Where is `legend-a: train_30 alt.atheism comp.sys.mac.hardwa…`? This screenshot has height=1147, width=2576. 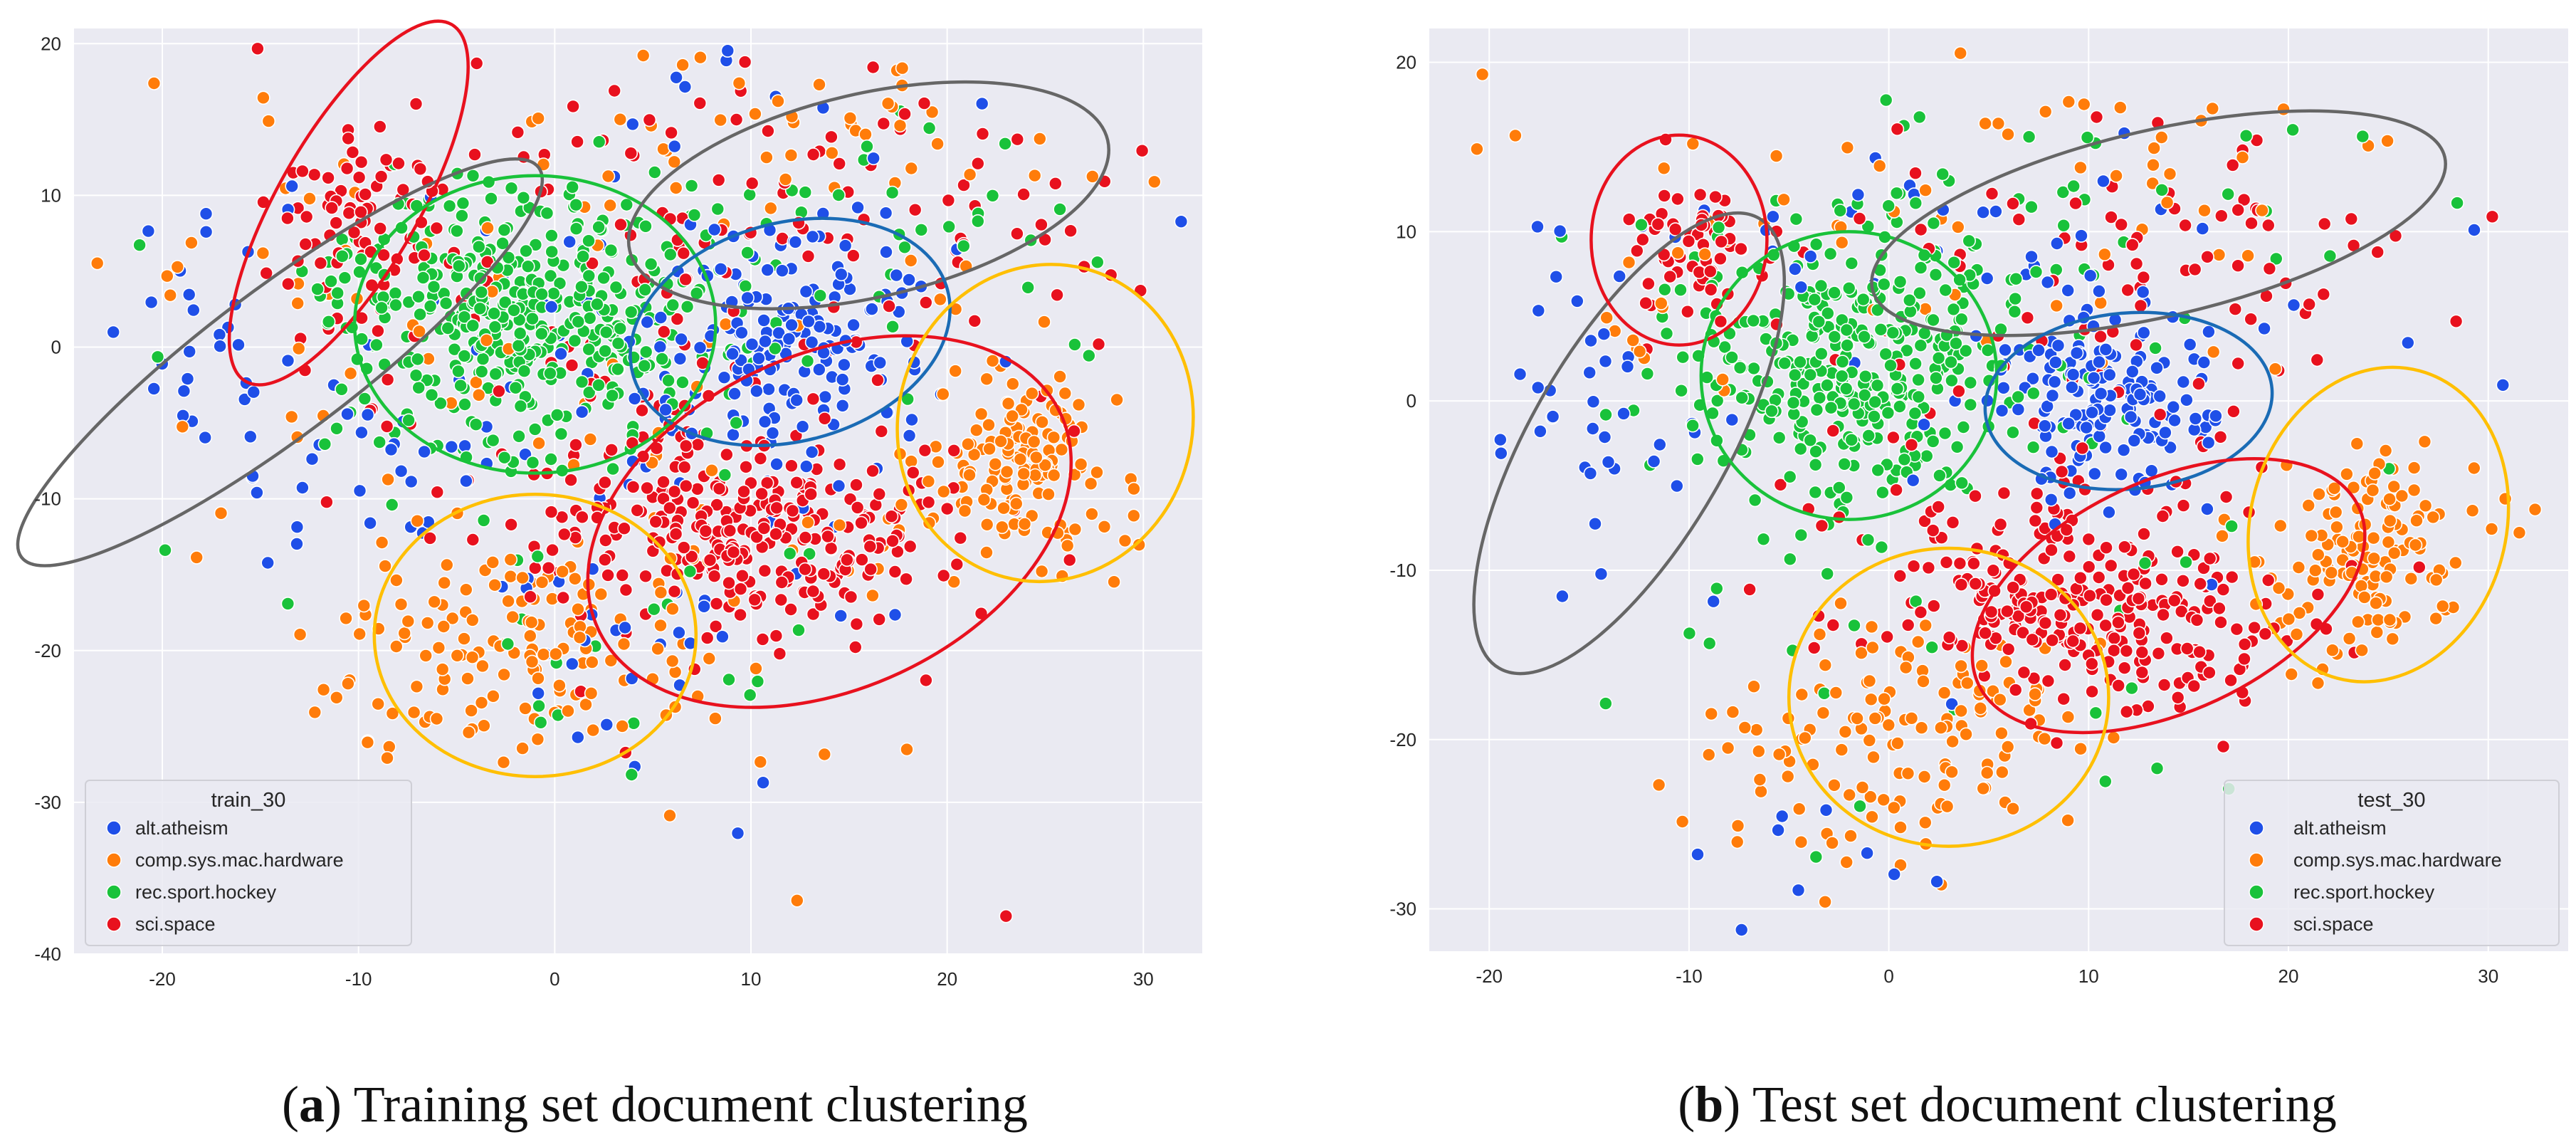 legend-a: train_30 alt.atheism comp.sys.mac.hardwa… is located at coordinates (249, 863).